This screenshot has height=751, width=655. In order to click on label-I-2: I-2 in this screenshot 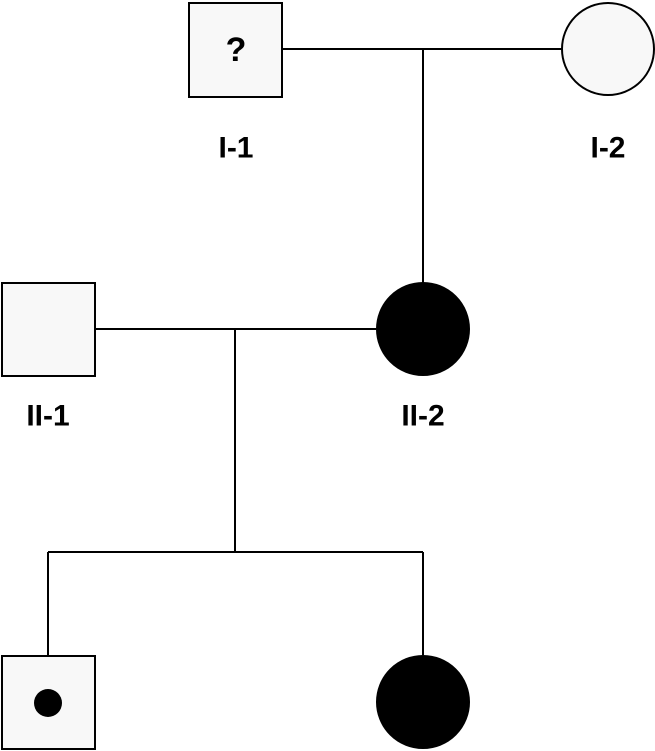, I will do `click(607, 148)`.